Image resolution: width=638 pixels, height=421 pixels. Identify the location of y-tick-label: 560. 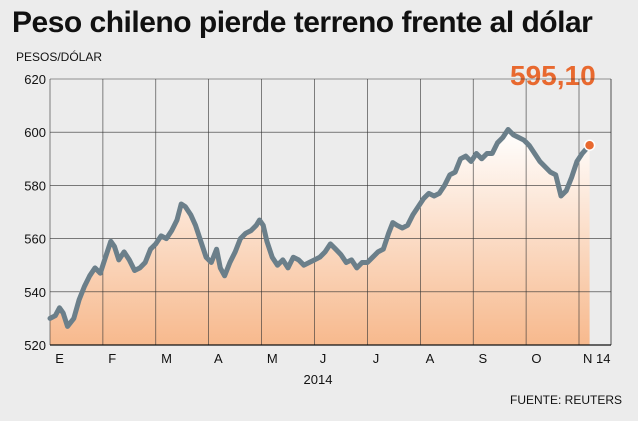
(35, 239).